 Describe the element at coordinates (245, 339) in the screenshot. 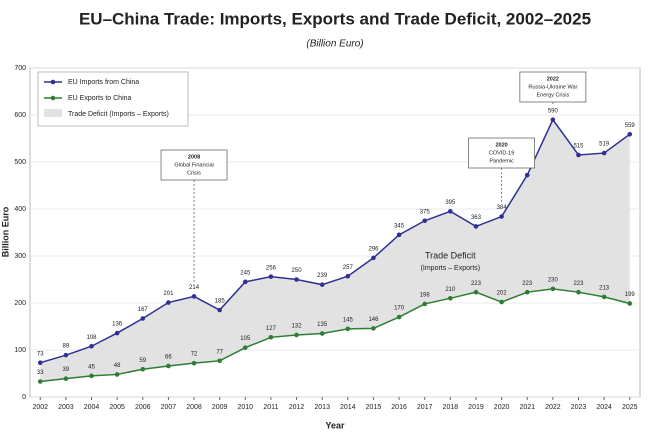

I see `value-label: 105` at that location.